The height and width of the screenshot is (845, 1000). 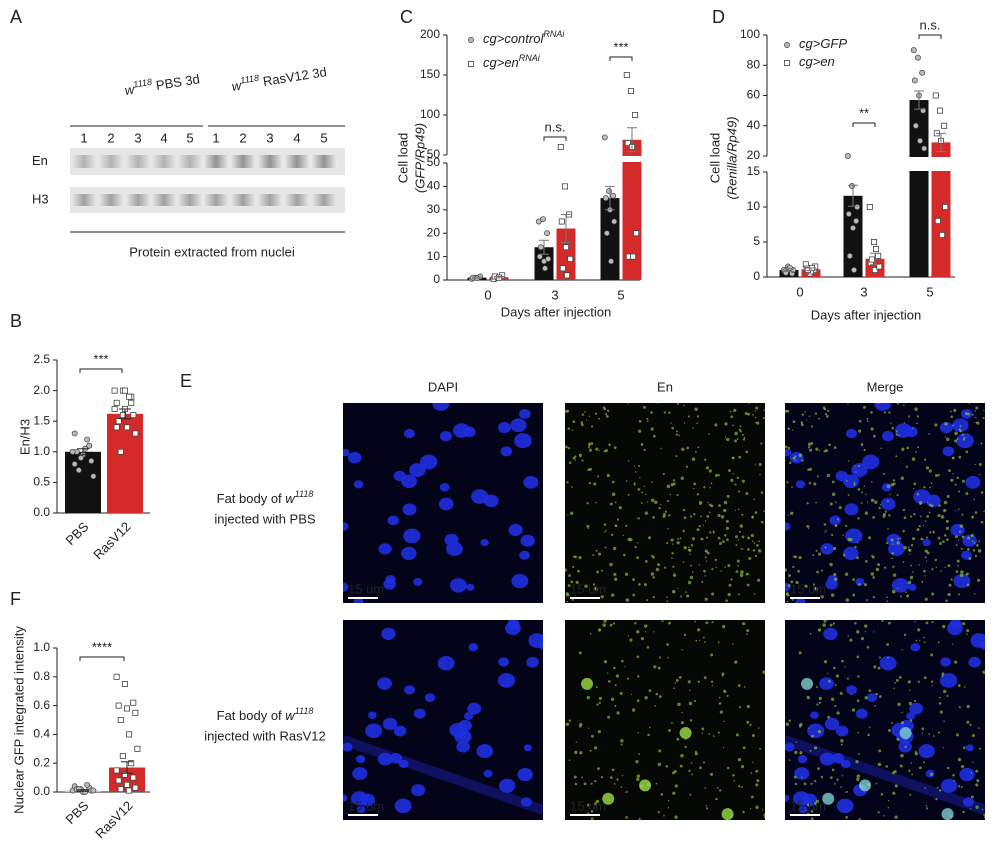 I want to click on scale-bar-label: 15 um, so click(x=366, y=805).